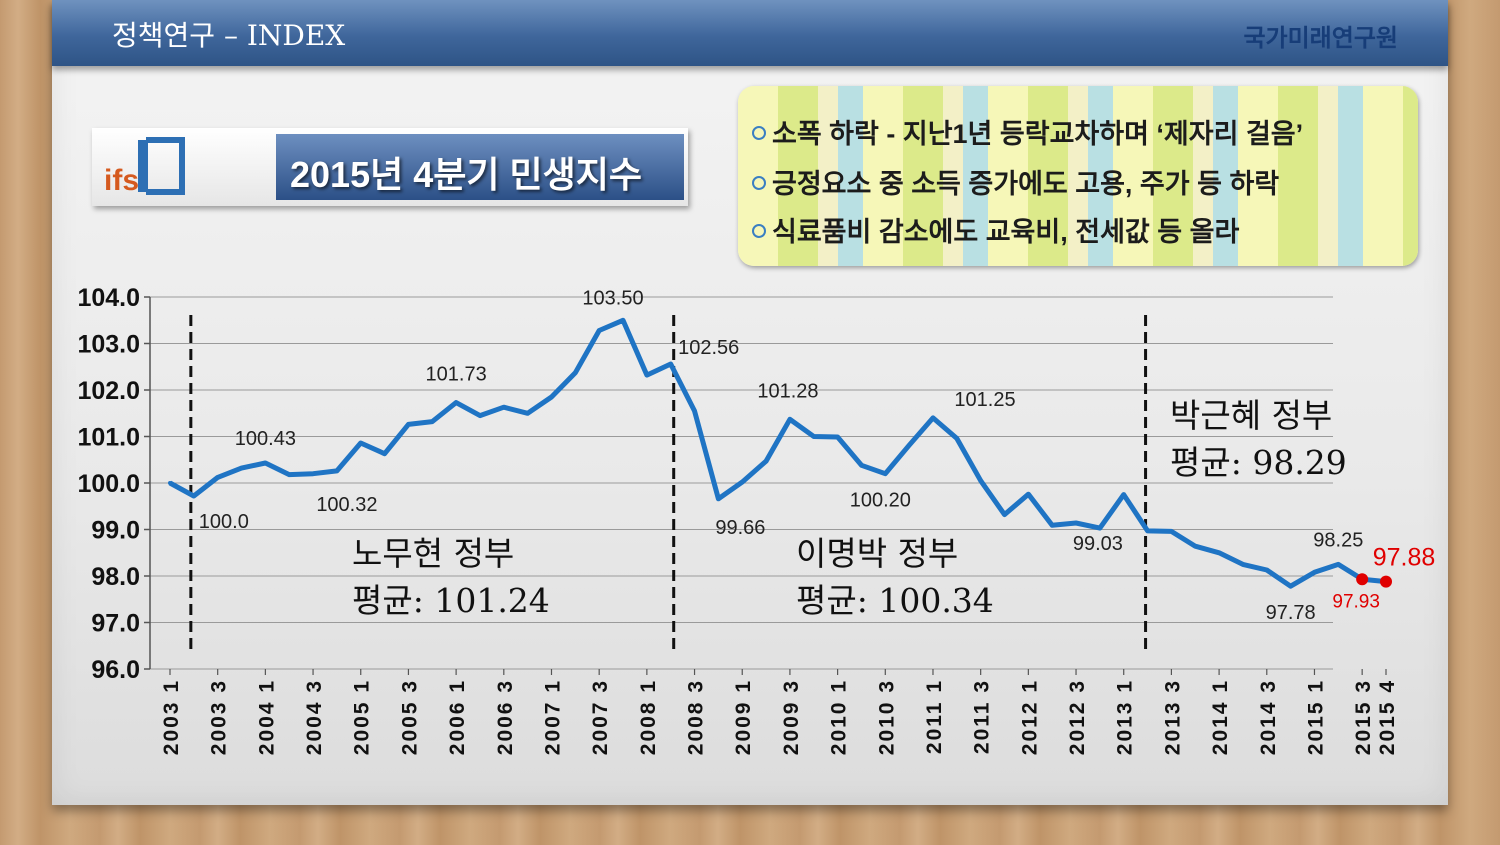  I want to click on y-tick-label: 102.0, so click(108, 391).